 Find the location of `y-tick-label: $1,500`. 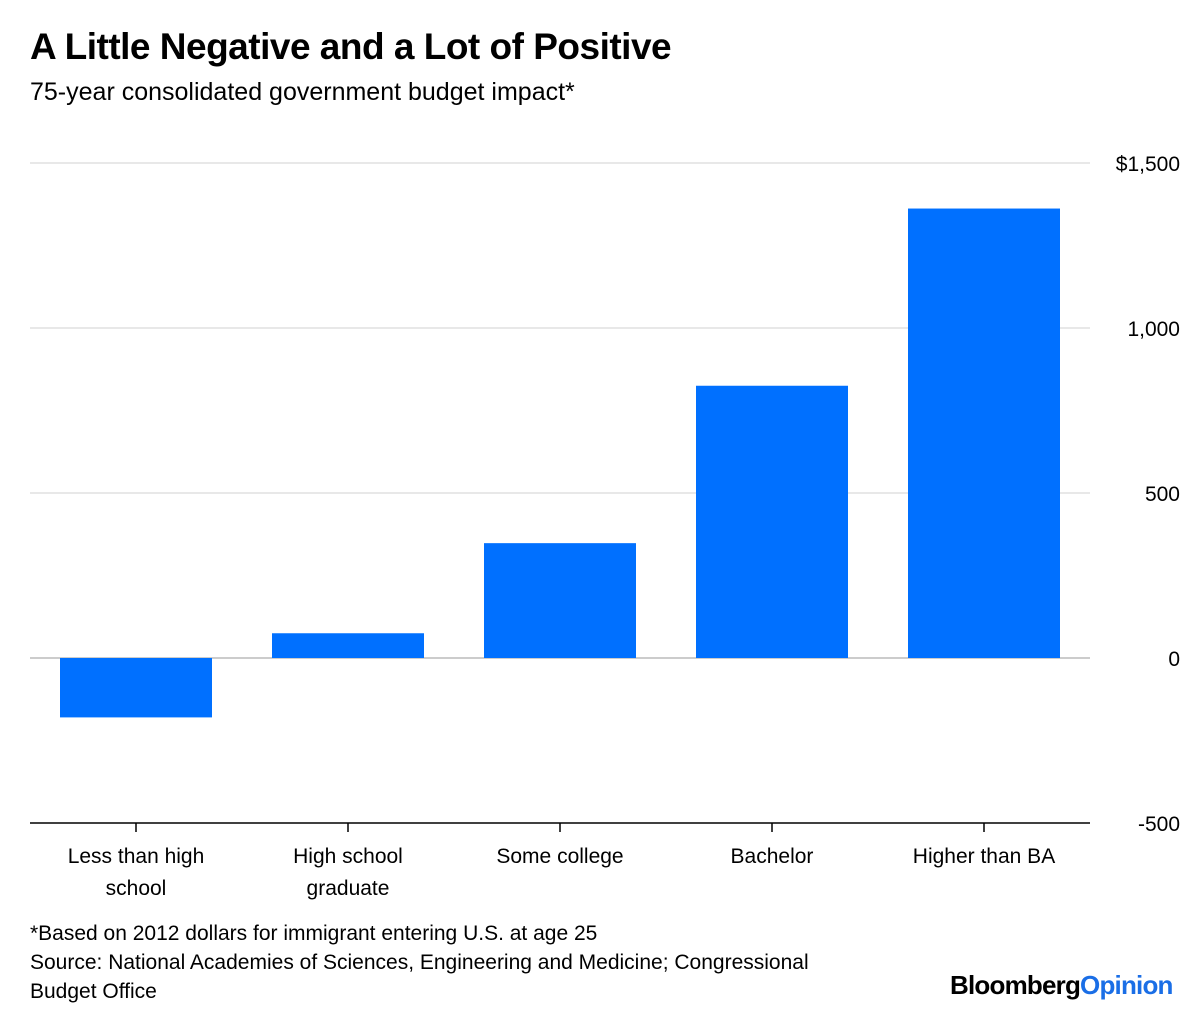

y-tick-label: $1,500 is located at coordinates (1148, 164).